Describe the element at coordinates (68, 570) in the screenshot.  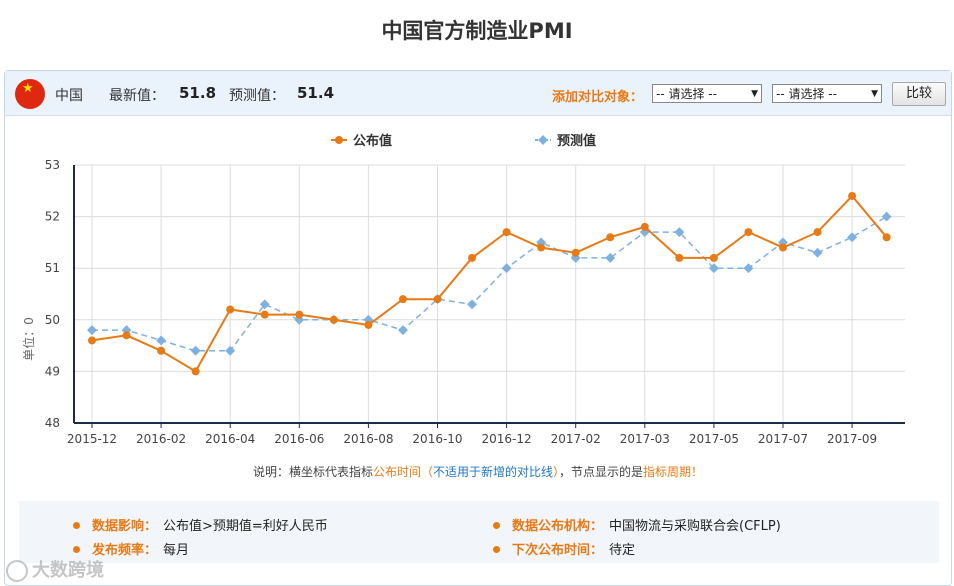
I see `watermark-text: 大数跨境` at that location.